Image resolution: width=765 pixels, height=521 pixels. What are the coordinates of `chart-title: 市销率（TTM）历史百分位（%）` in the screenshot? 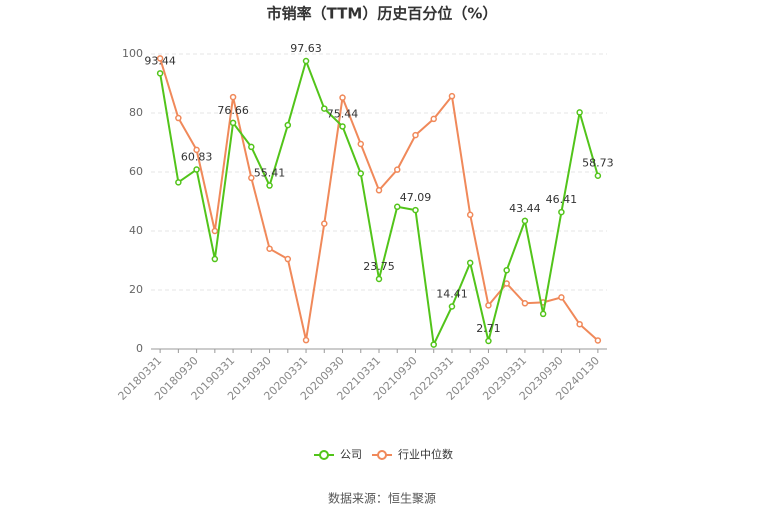 It's located at (382, 14).